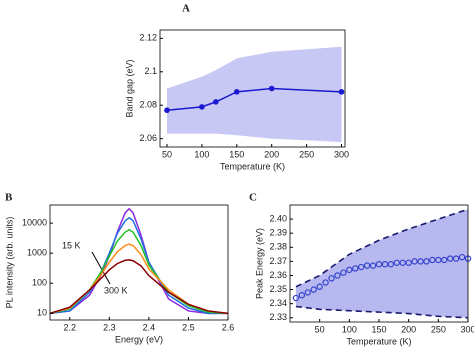  I want to click on y-tick-label: 2.34, so click(278, 303).